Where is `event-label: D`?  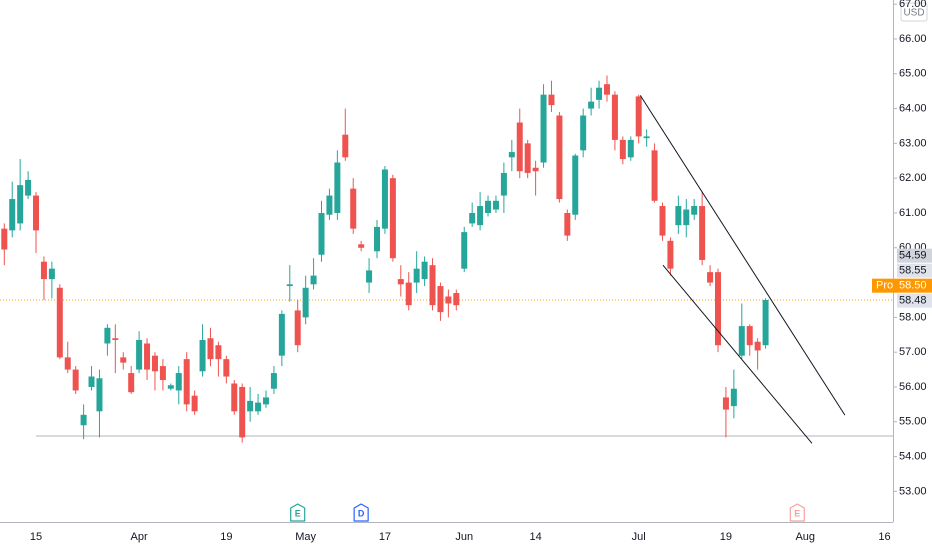
event-label: D is located at coordinates (361, 513).